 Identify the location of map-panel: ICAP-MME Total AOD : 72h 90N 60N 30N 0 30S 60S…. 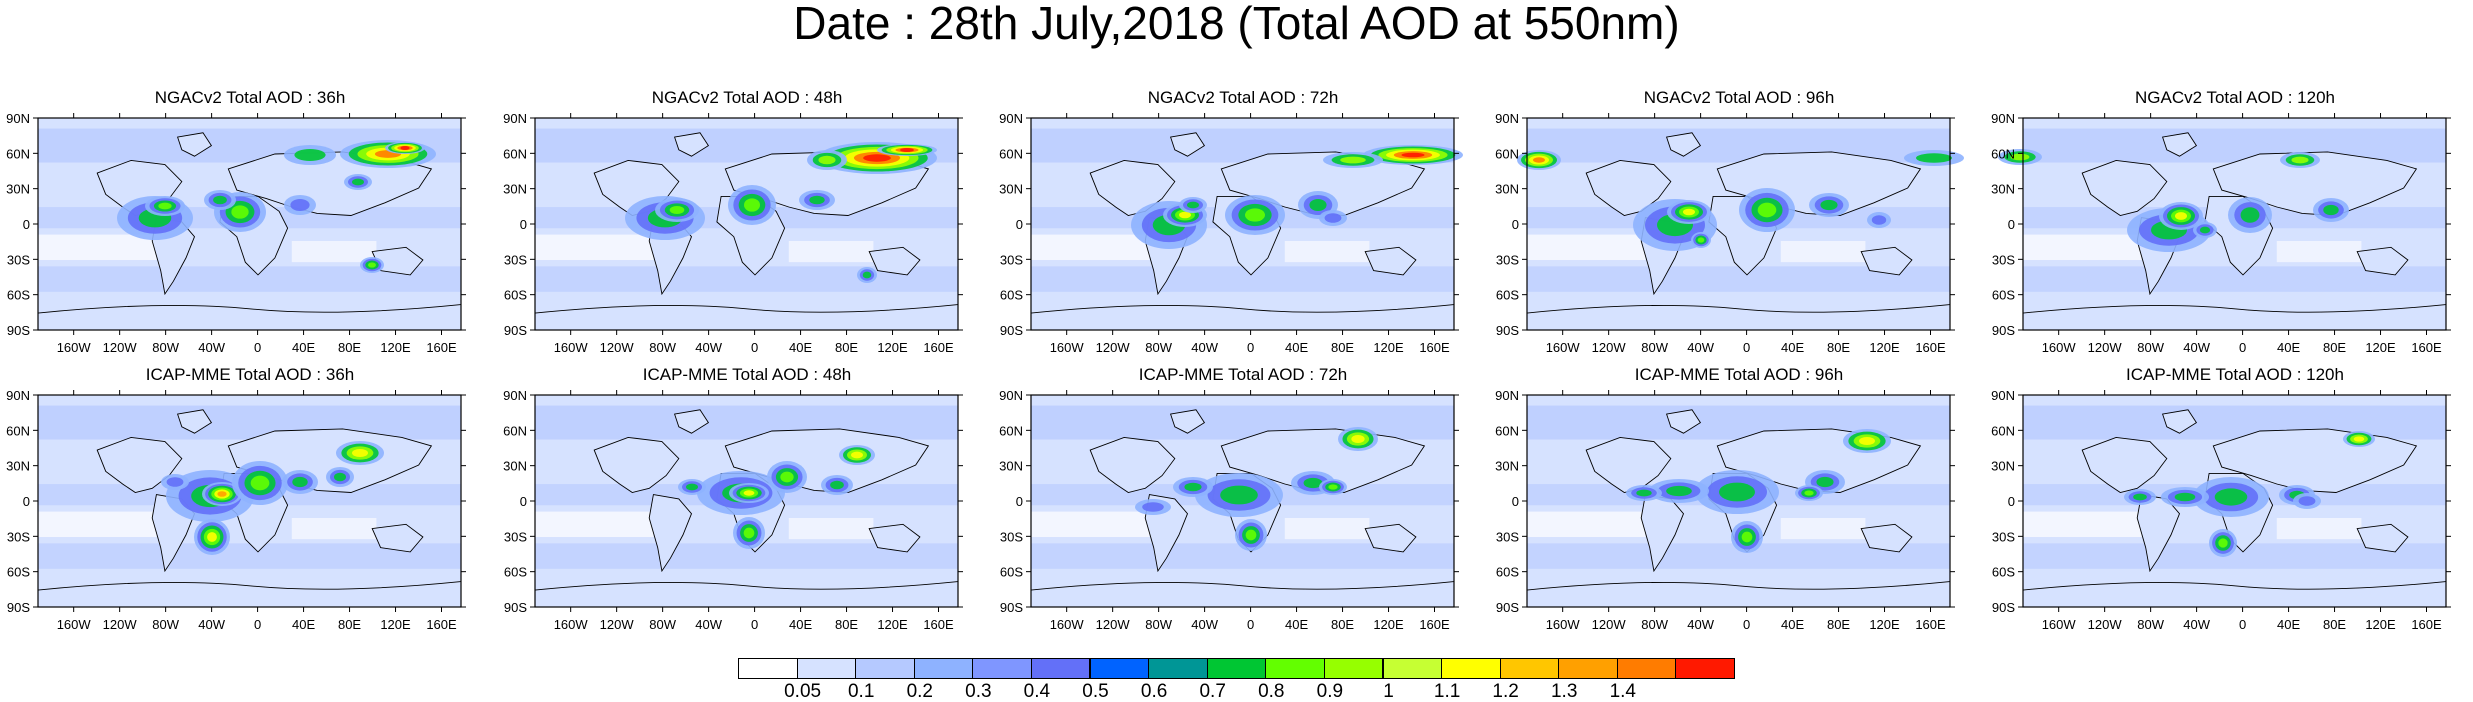
(1243, 498).